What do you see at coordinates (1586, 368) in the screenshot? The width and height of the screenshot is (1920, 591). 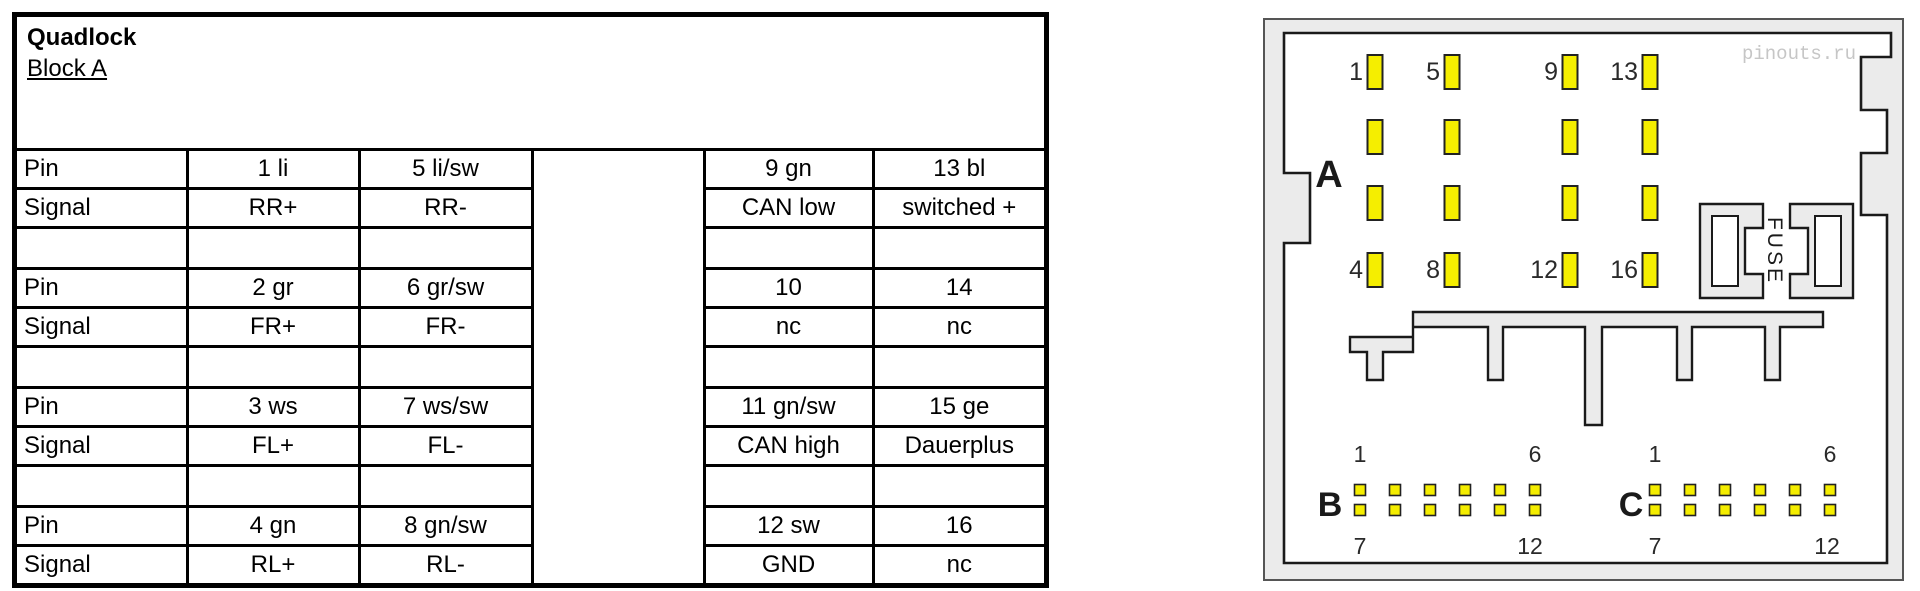 I see `keying-comb` at bounding box center [1586, 368].